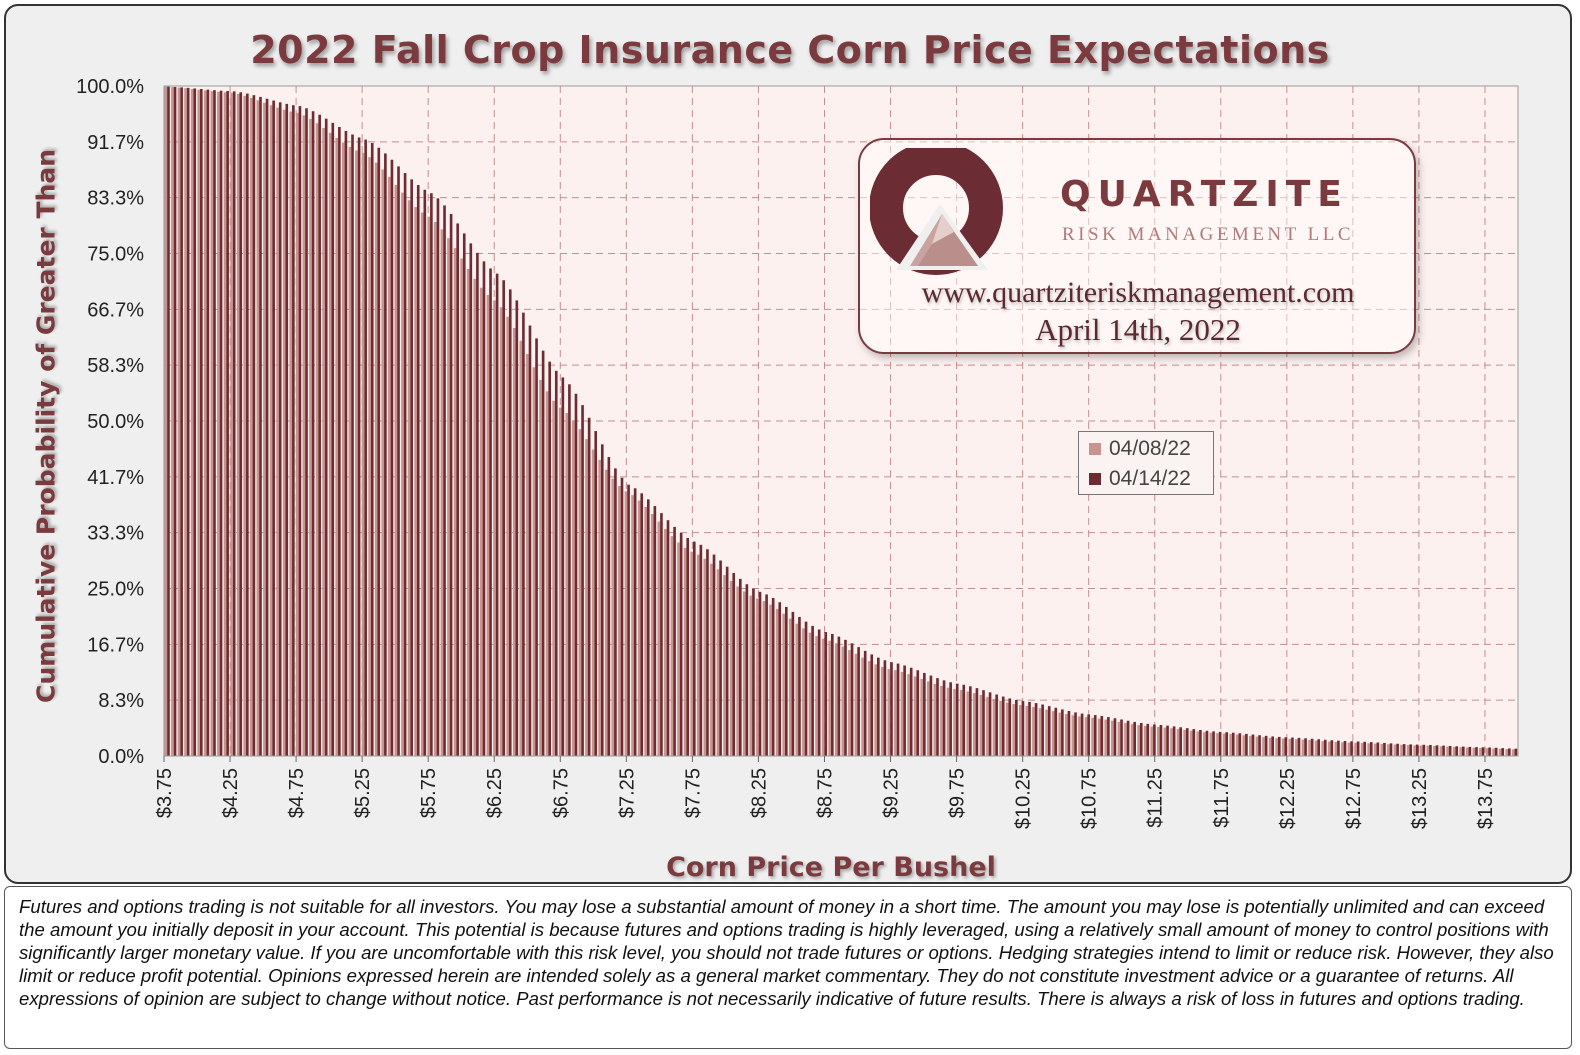 The height and width of the screenshot is (1055, 1580). What do you see at coordinates (1146, 463) in the screenshot?
I see `legend: 04/08/22 04/14/22` at bounding box center [1146, 463].